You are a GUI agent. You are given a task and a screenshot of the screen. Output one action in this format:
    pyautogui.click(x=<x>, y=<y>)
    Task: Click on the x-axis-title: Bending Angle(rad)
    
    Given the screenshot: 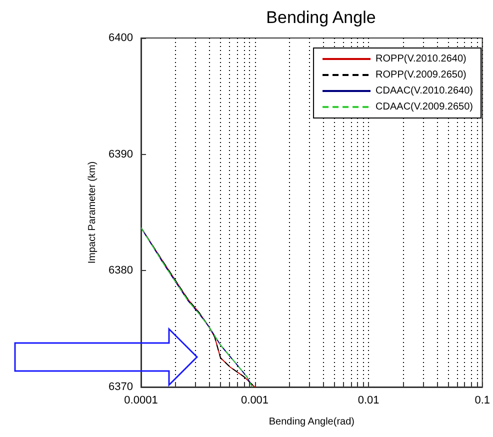 What is the action you would take?
    pyautogui.click(x=311, y=422)
    